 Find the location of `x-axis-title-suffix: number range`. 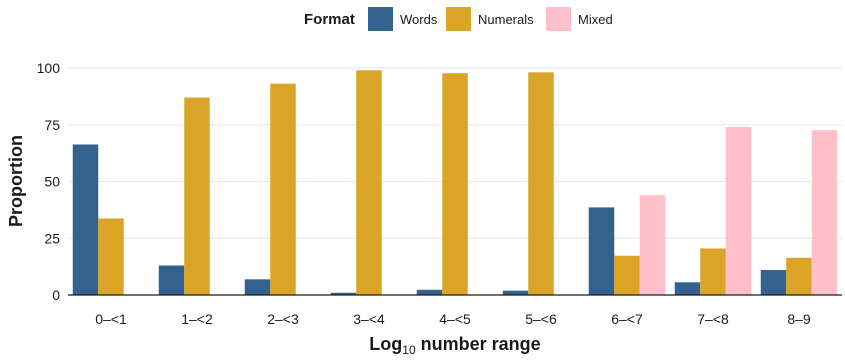

x-axis-title-suffix: number range is located at coordinates (478, 344).